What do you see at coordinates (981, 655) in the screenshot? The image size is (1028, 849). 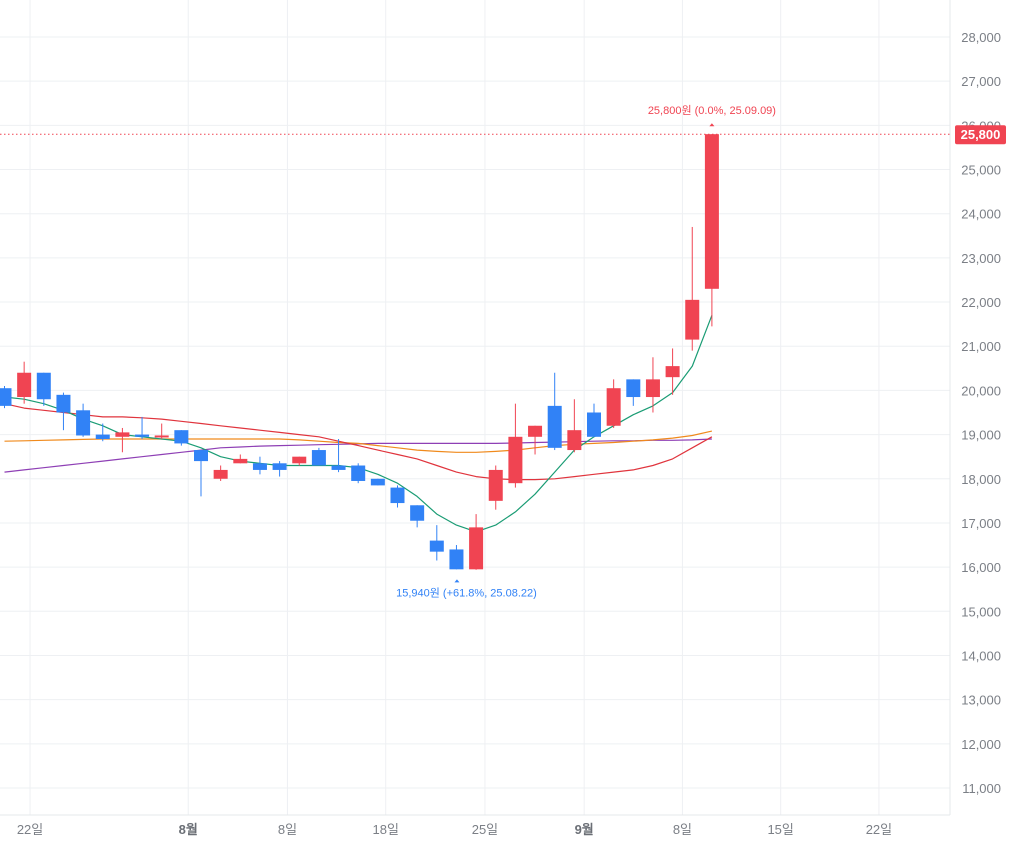 I see `price-tick-label: 14,000` at bounding box center [981, 655].